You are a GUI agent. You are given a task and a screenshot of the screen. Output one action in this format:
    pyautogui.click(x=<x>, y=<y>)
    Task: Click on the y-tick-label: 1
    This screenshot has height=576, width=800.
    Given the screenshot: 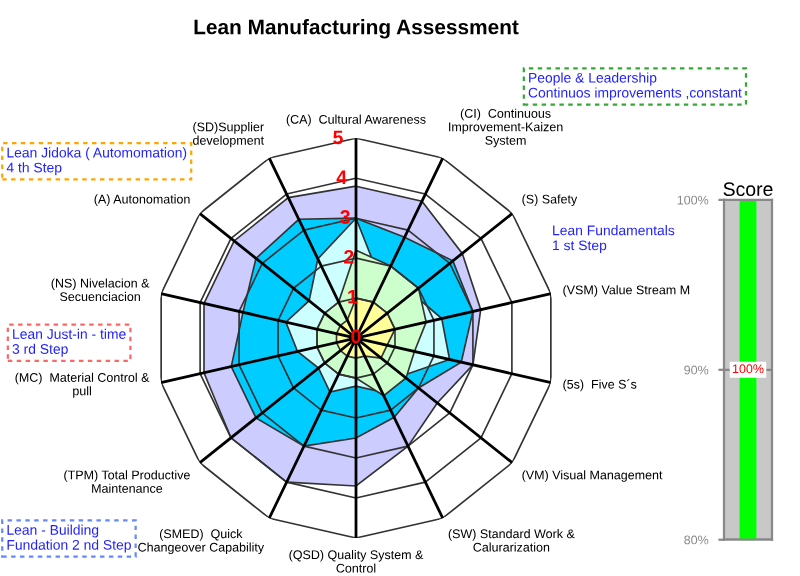 What is the action you would take?
    pyautogui.click(x=353, y=296)
    